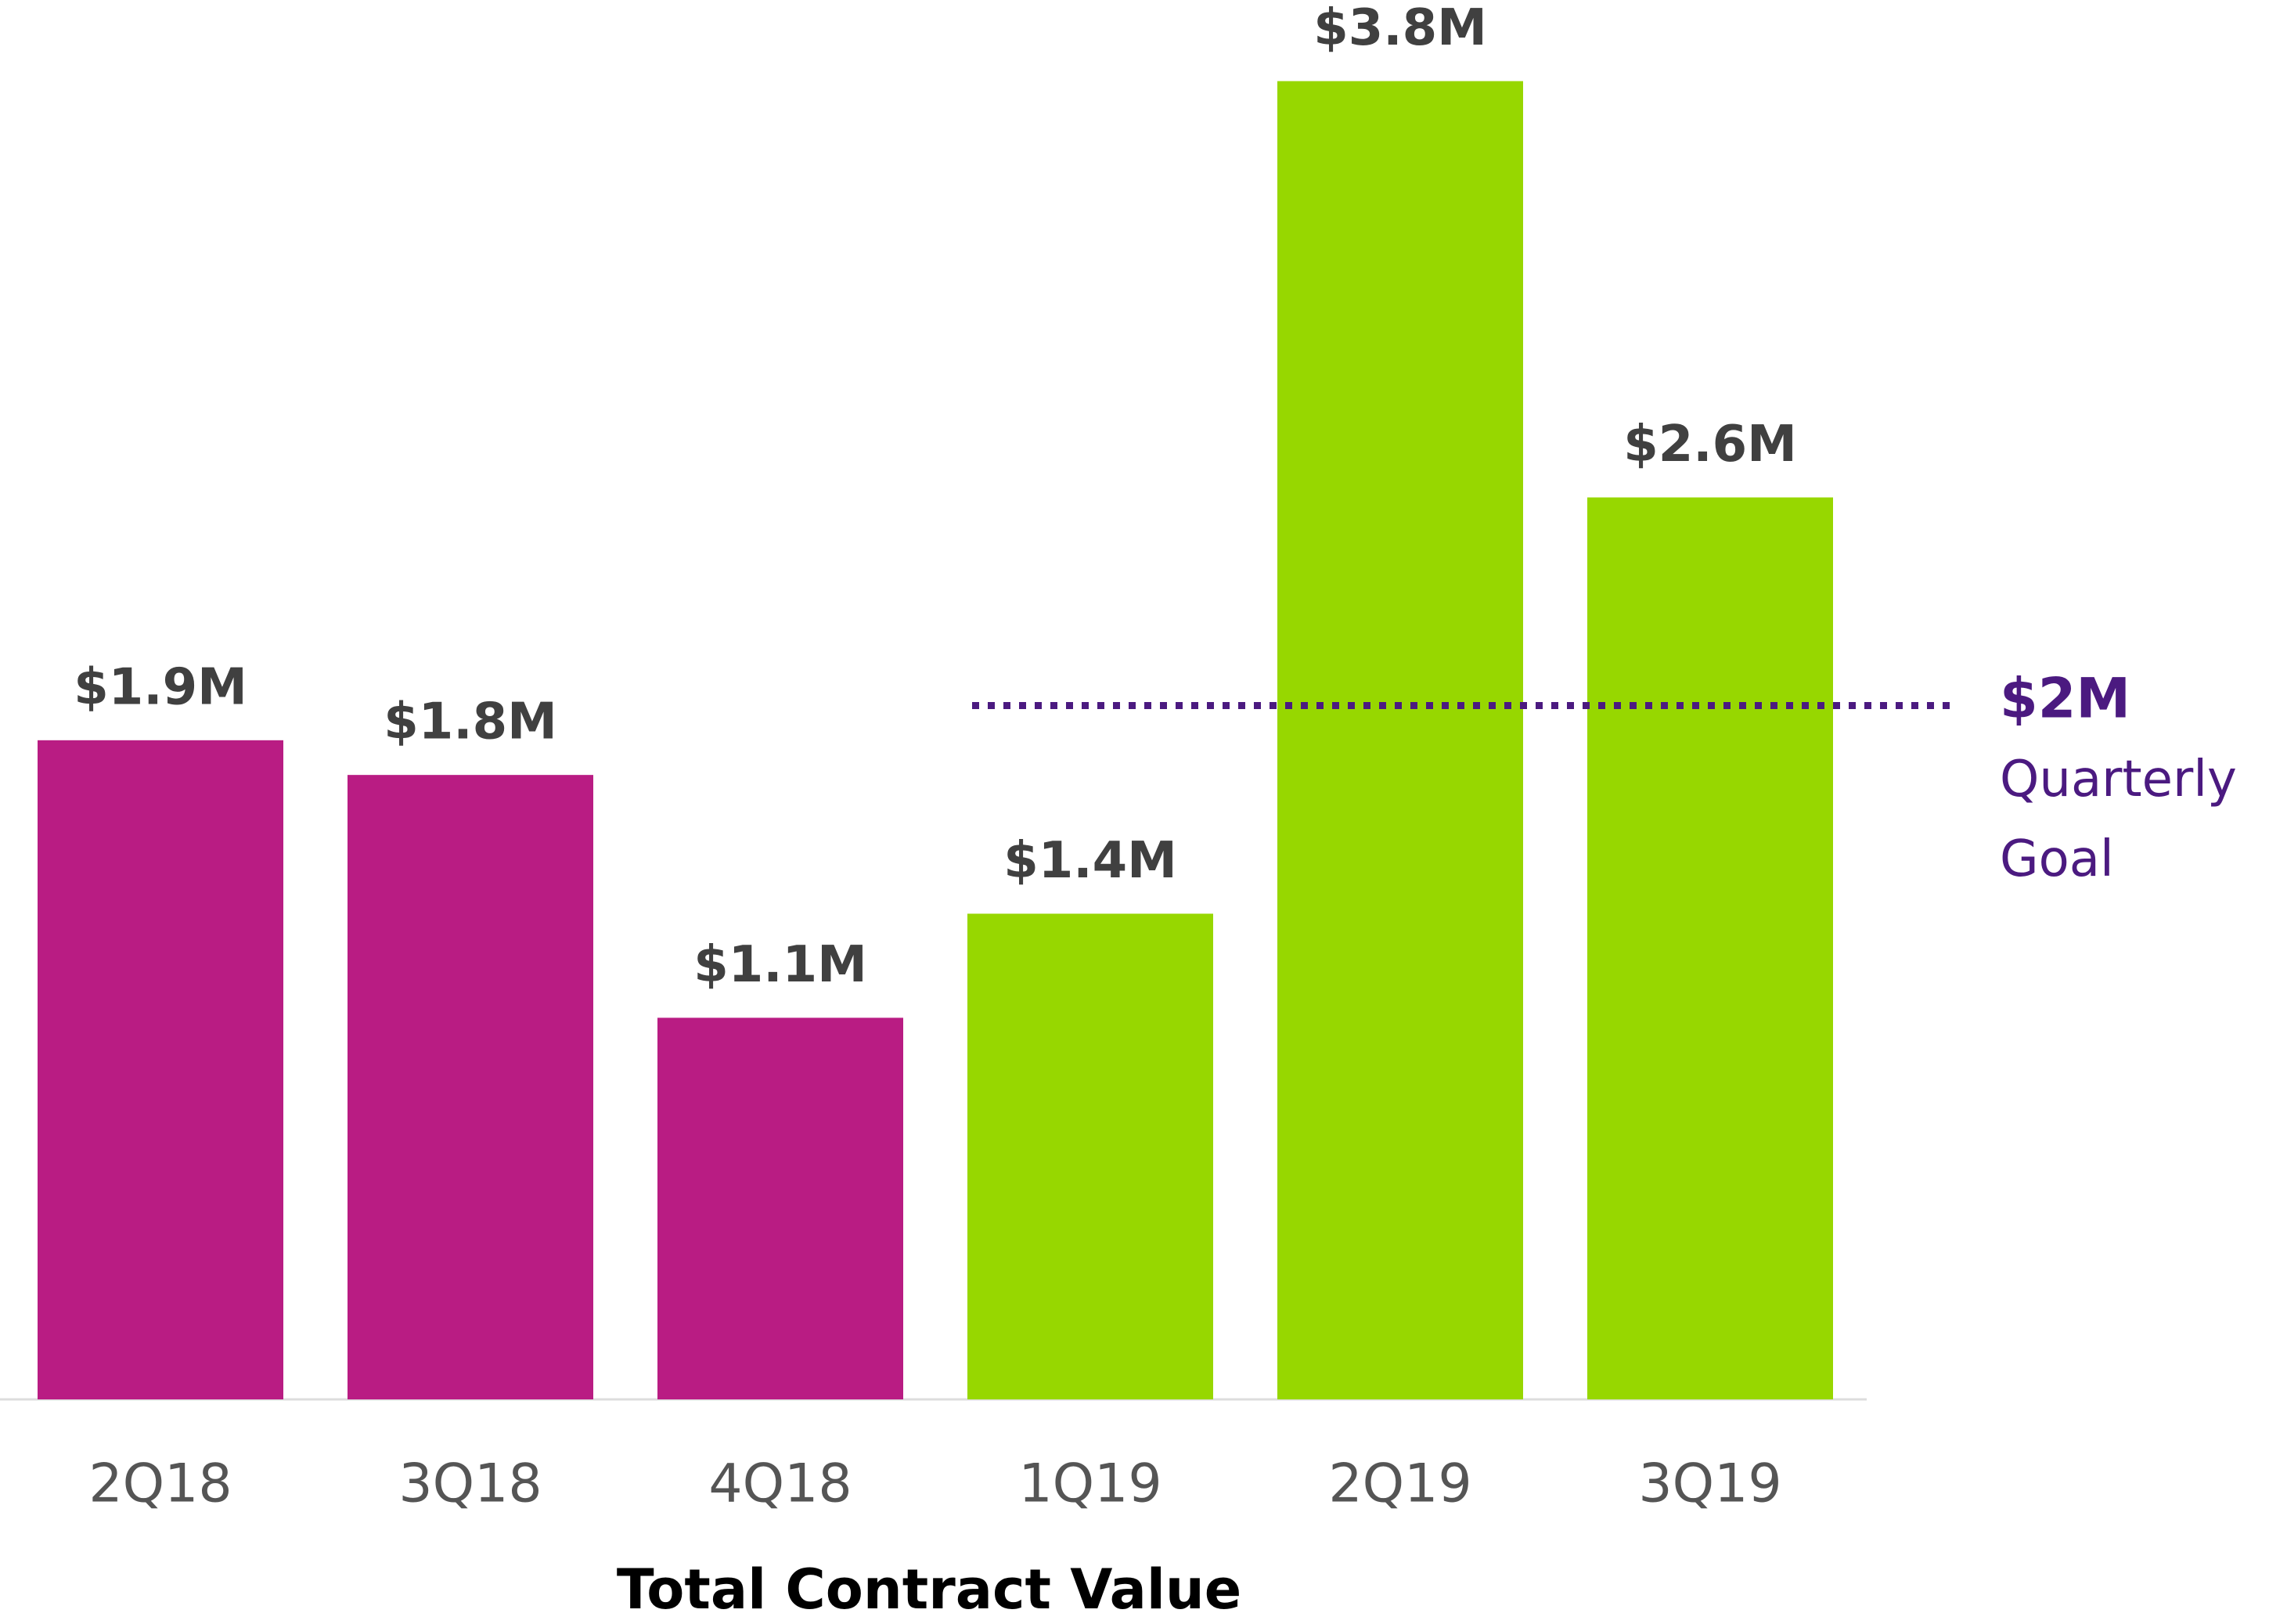 The image size is (2269, 1624). I want to click on goal-text: Quarterly, so click(2118, 779).